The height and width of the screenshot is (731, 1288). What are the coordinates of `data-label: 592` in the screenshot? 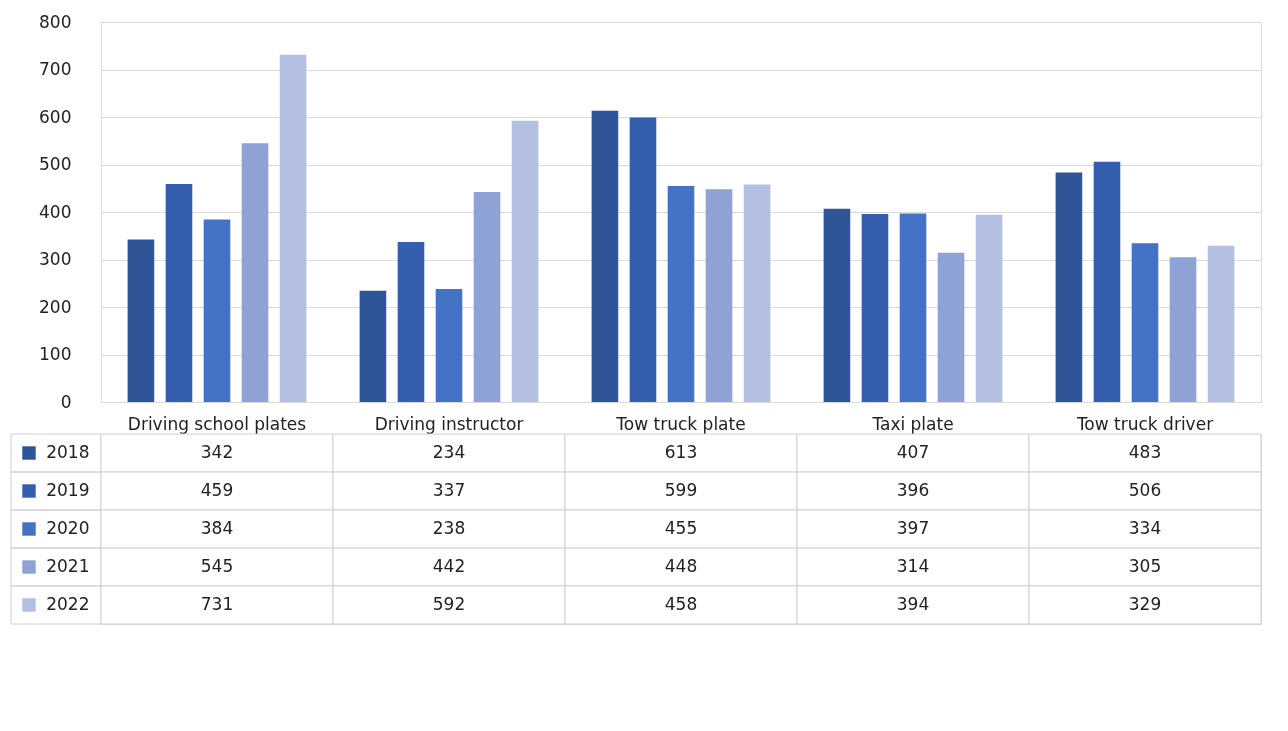 It's located at (449, 604).